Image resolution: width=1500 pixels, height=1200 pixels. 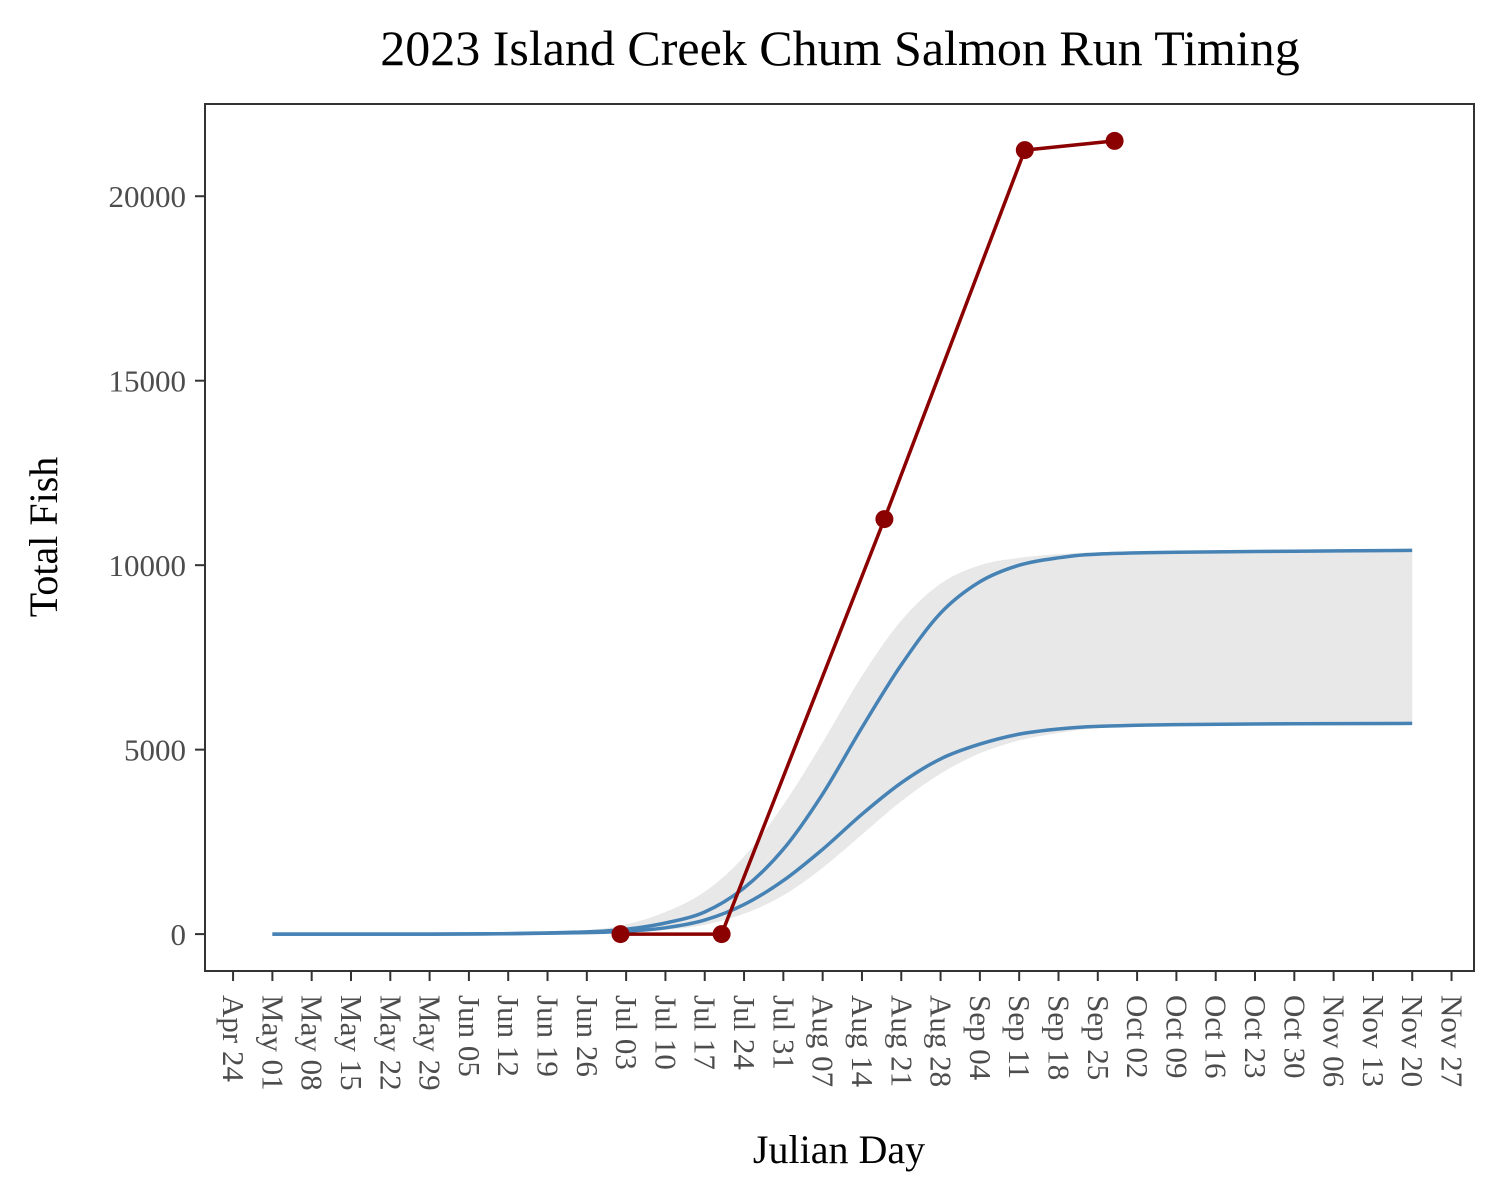 I want to click on x-tick-label: Aug 07, so click(x=823, y=1041).